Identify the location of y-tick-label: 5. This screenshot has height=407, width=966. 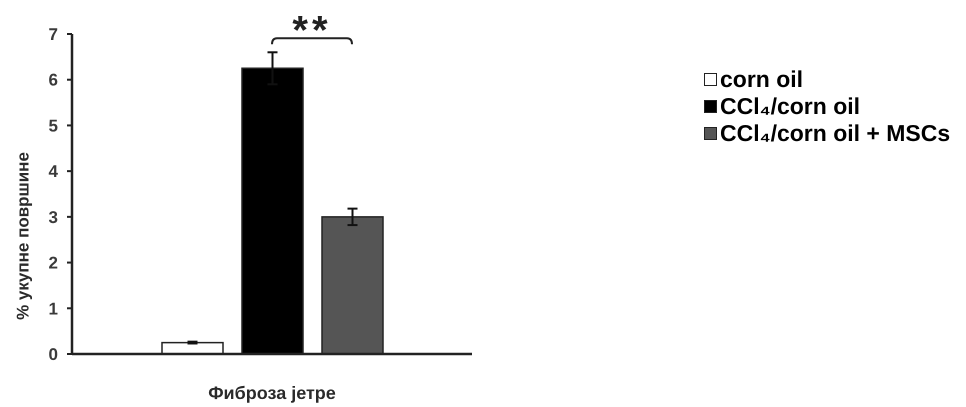
(53, 126).